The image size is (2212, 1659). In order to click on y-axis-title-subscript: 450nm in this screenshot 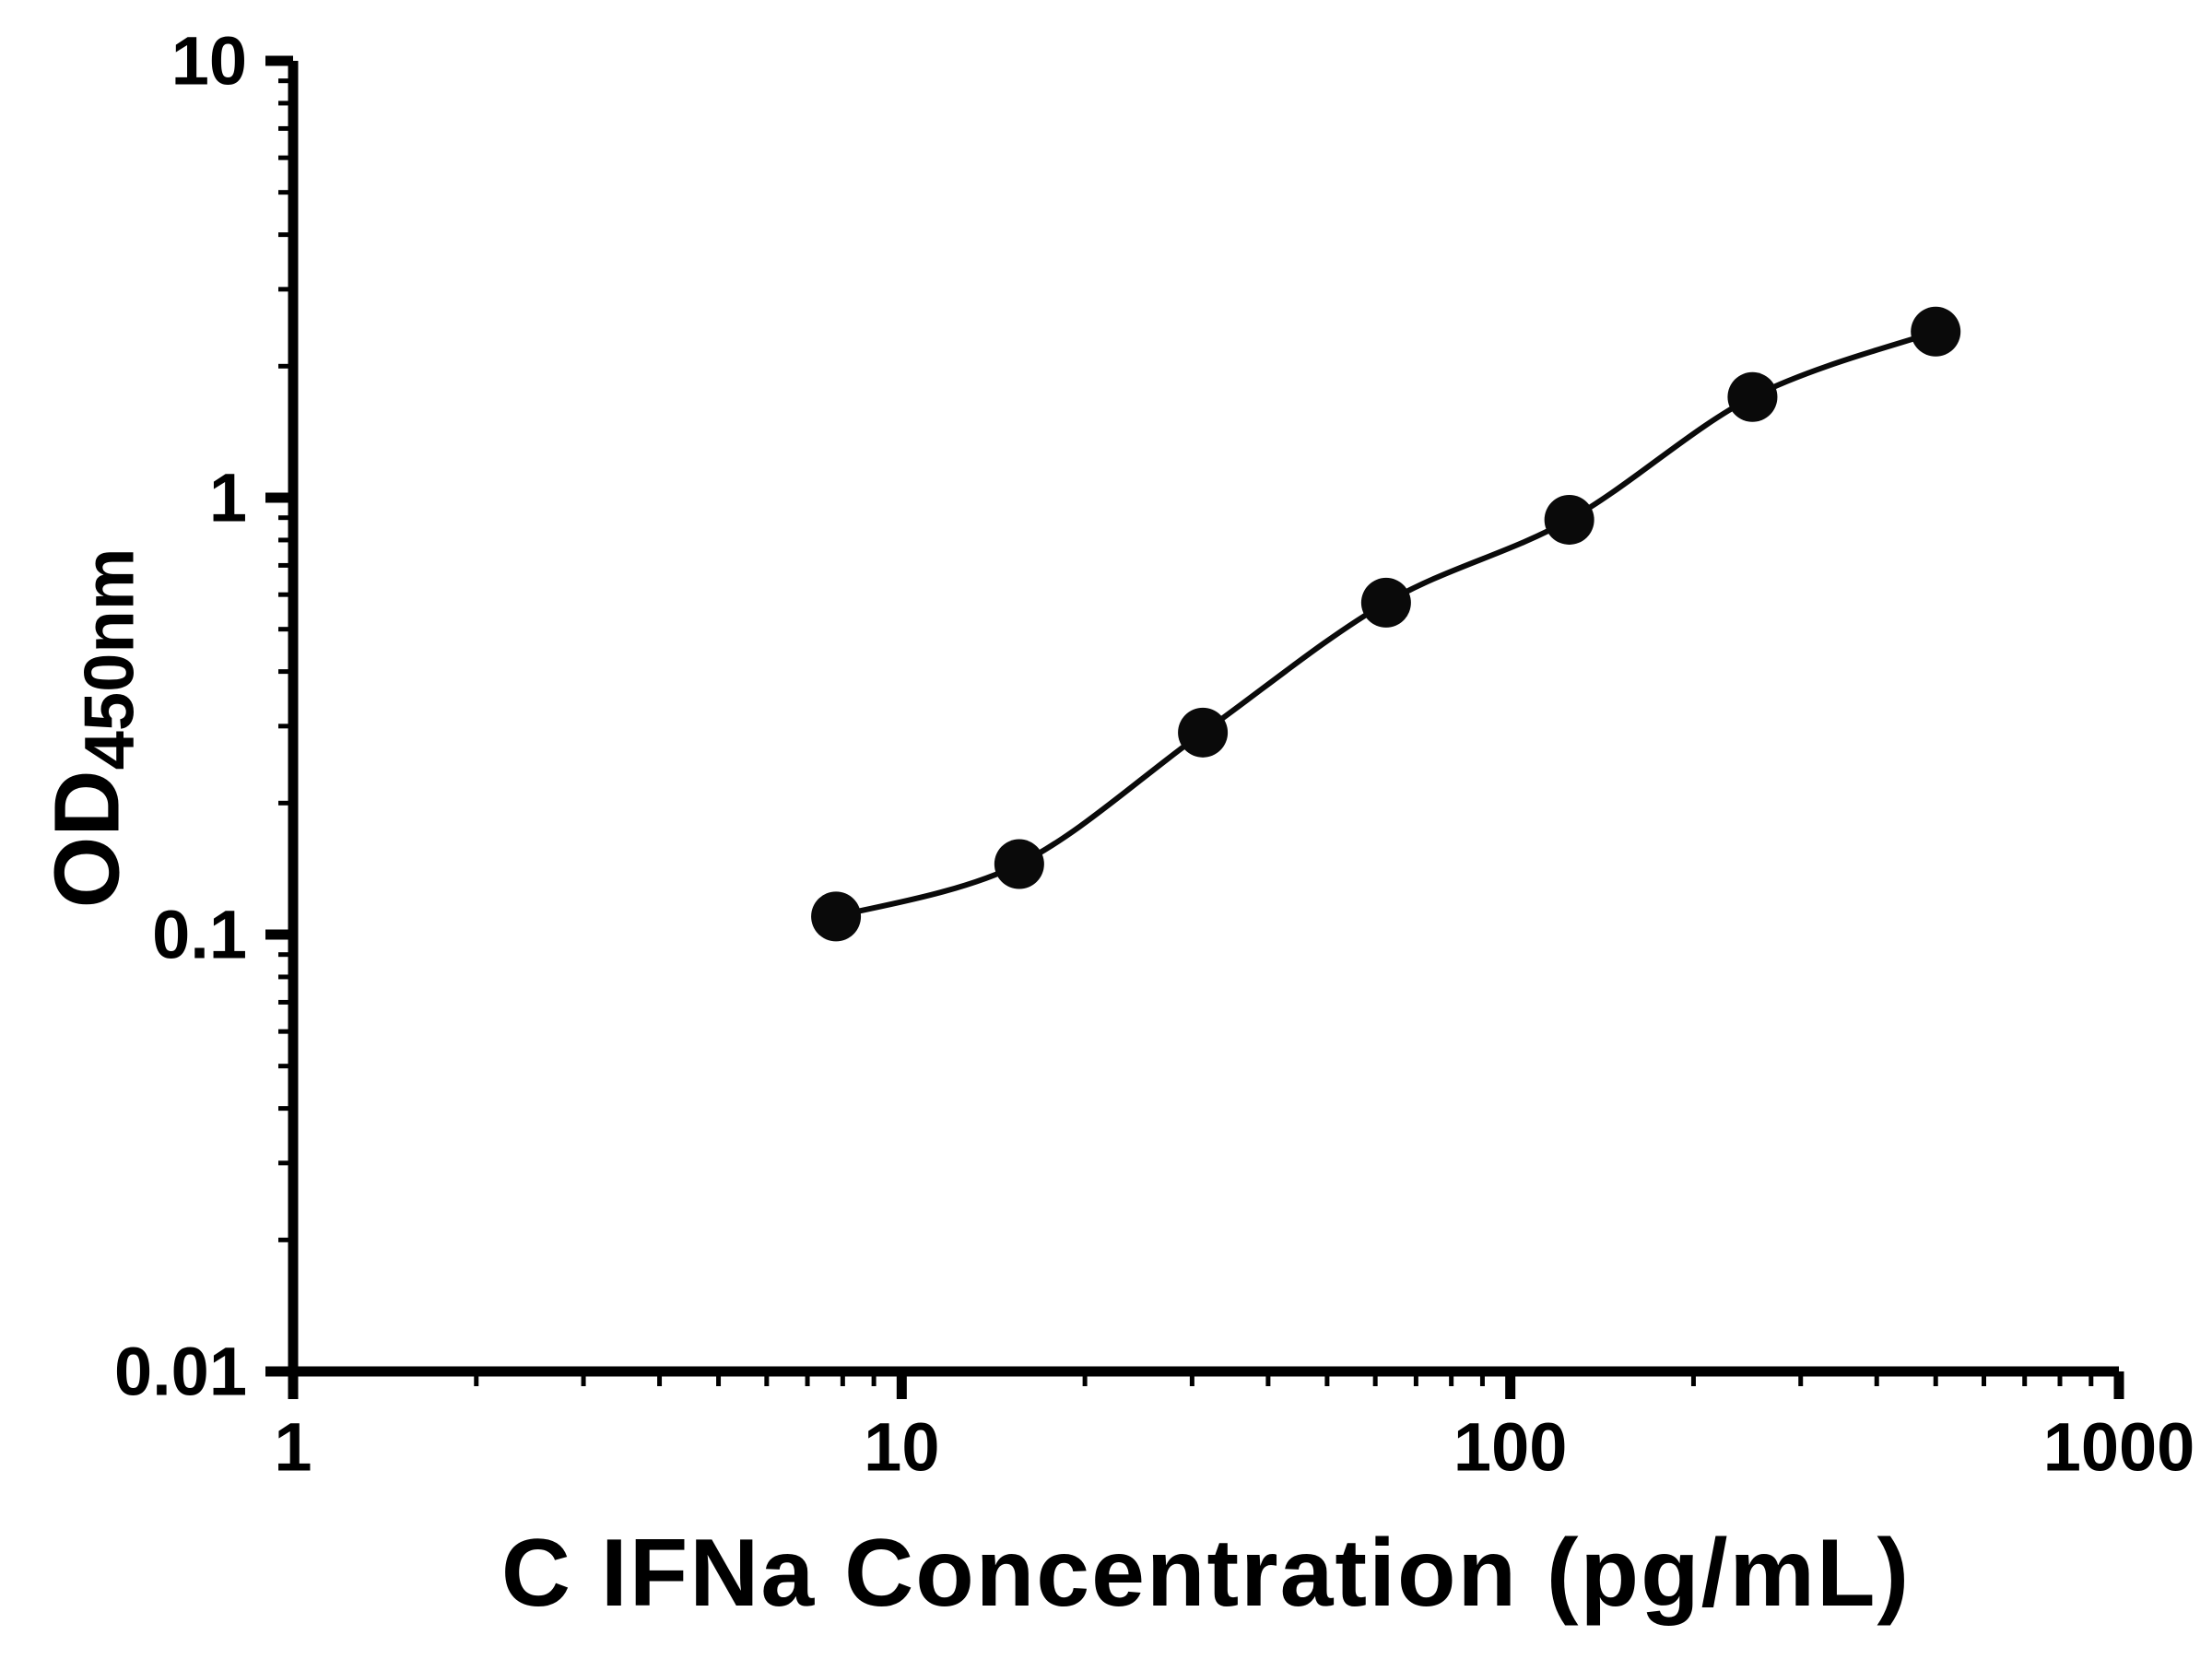, I will do `click(109, 659)`.